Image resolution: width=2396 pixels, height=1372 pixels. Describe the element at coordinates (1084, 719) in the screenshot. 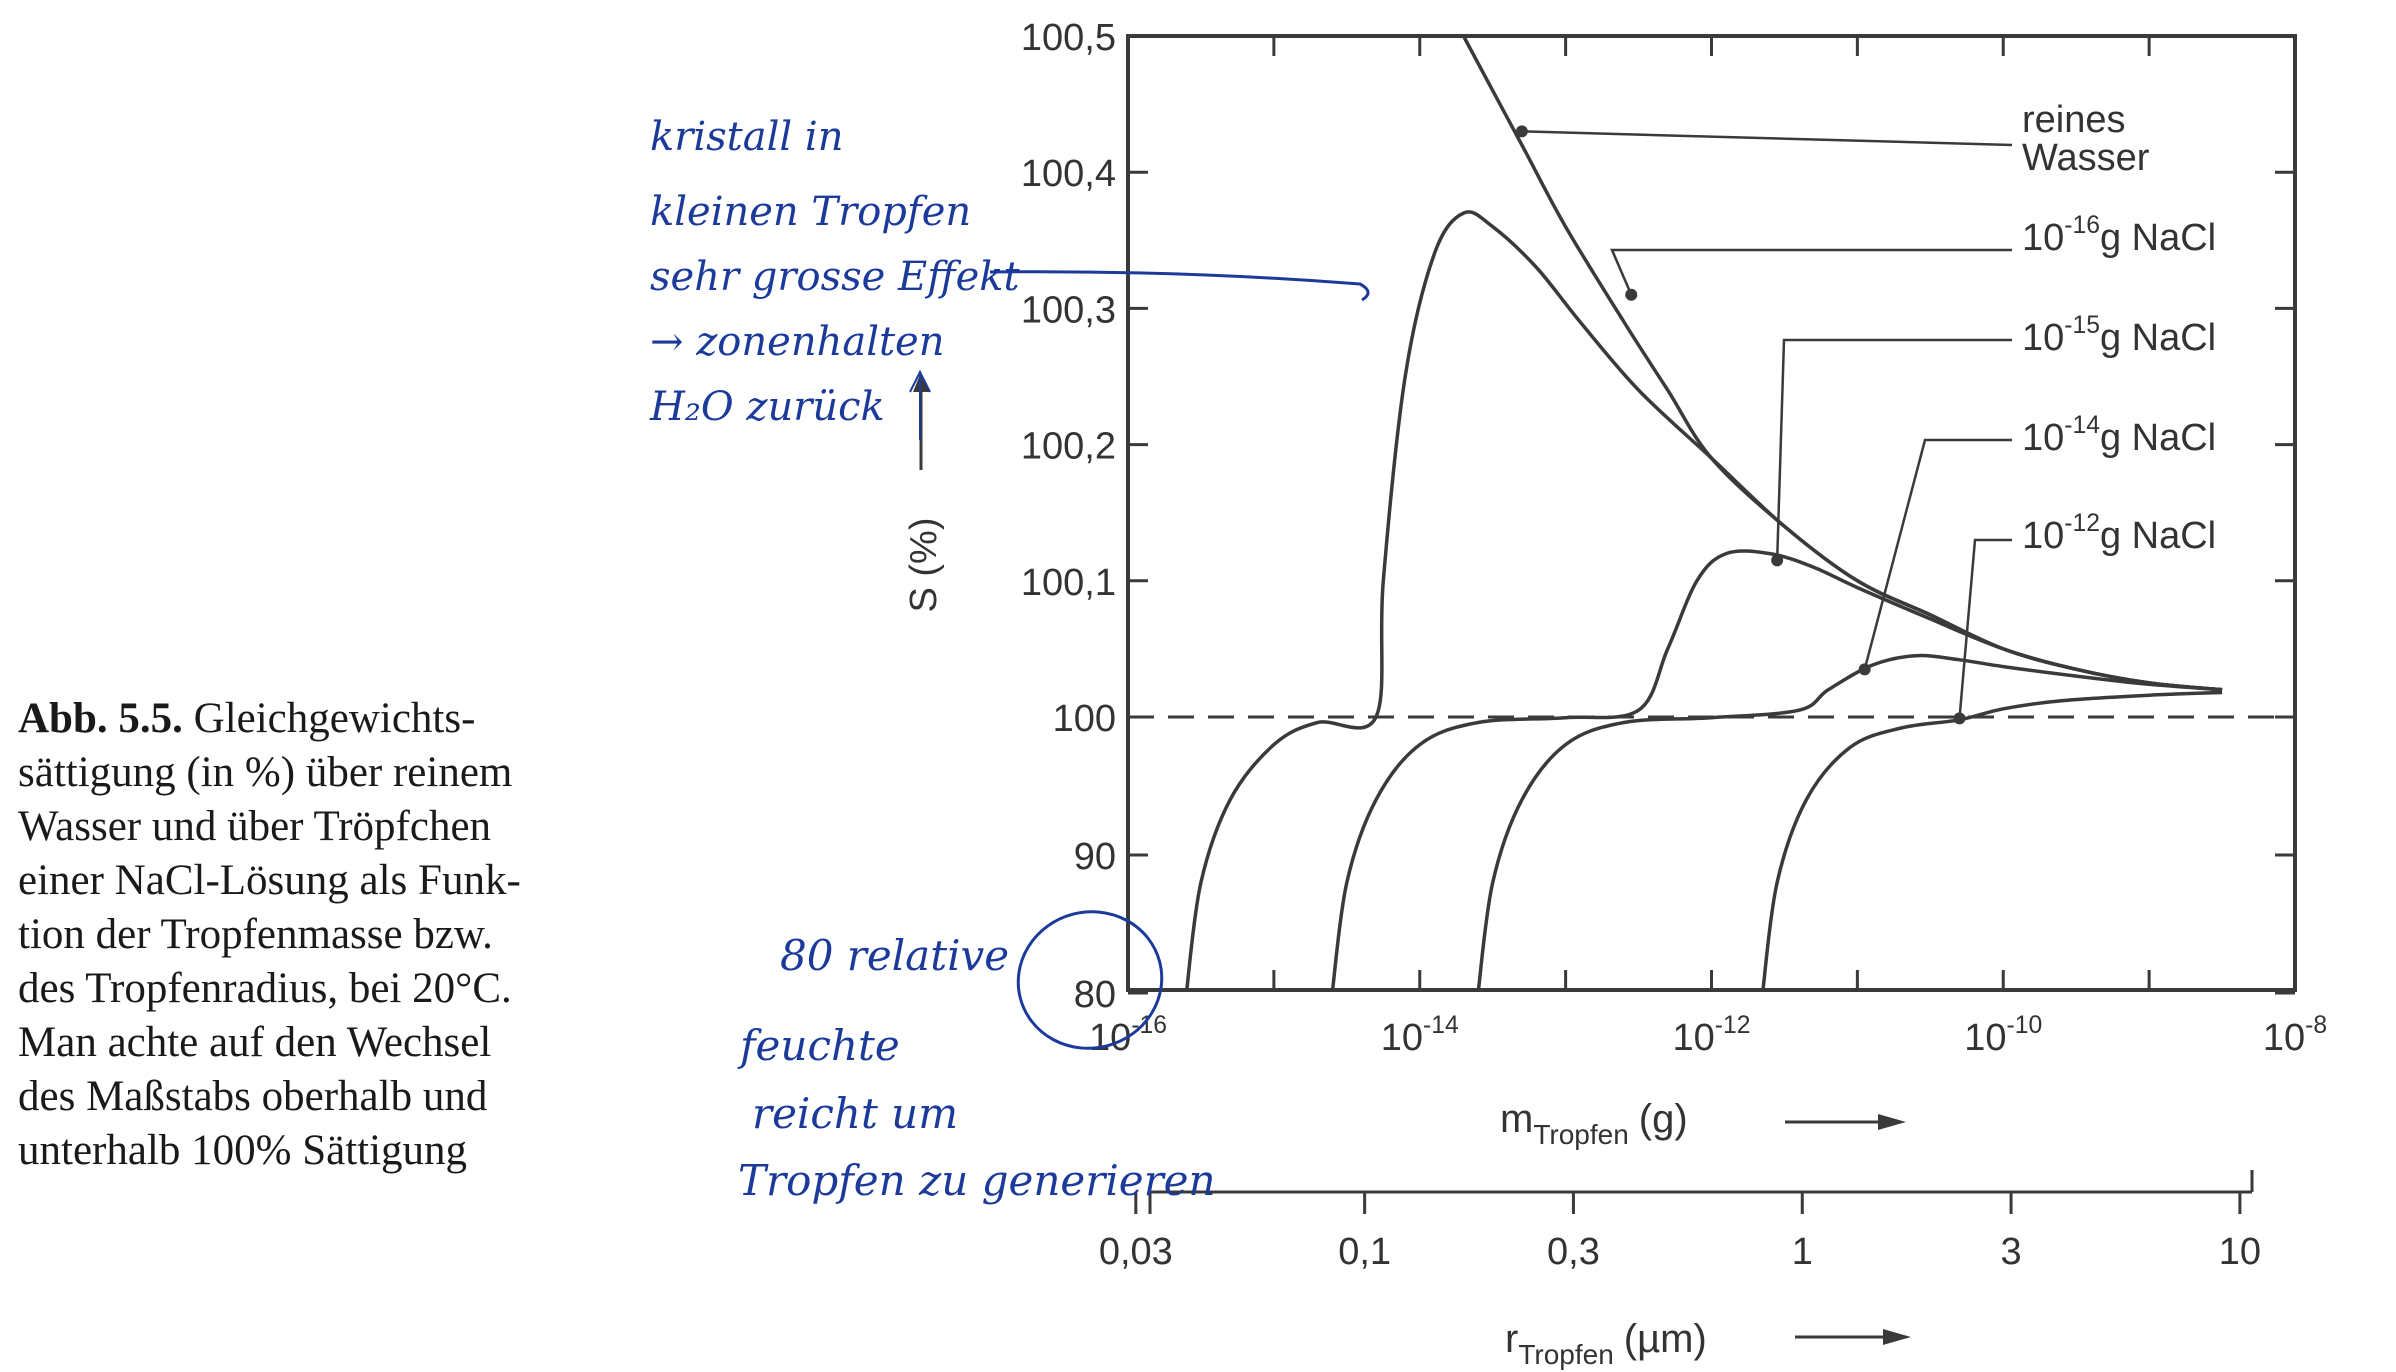

I see `y-tick-label: 100` at that location.